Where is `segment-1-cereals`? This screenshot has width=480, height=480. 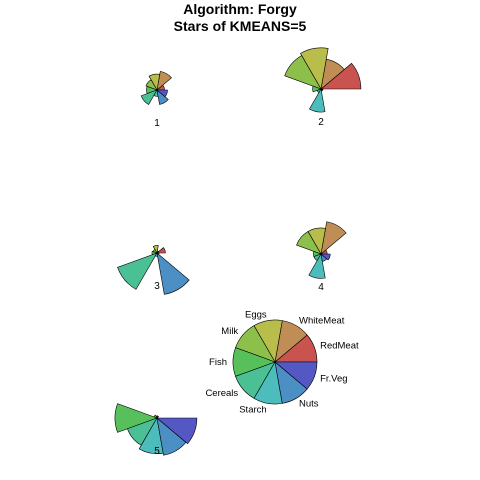
segment-1-cereals is located at coordinates (149, 97).